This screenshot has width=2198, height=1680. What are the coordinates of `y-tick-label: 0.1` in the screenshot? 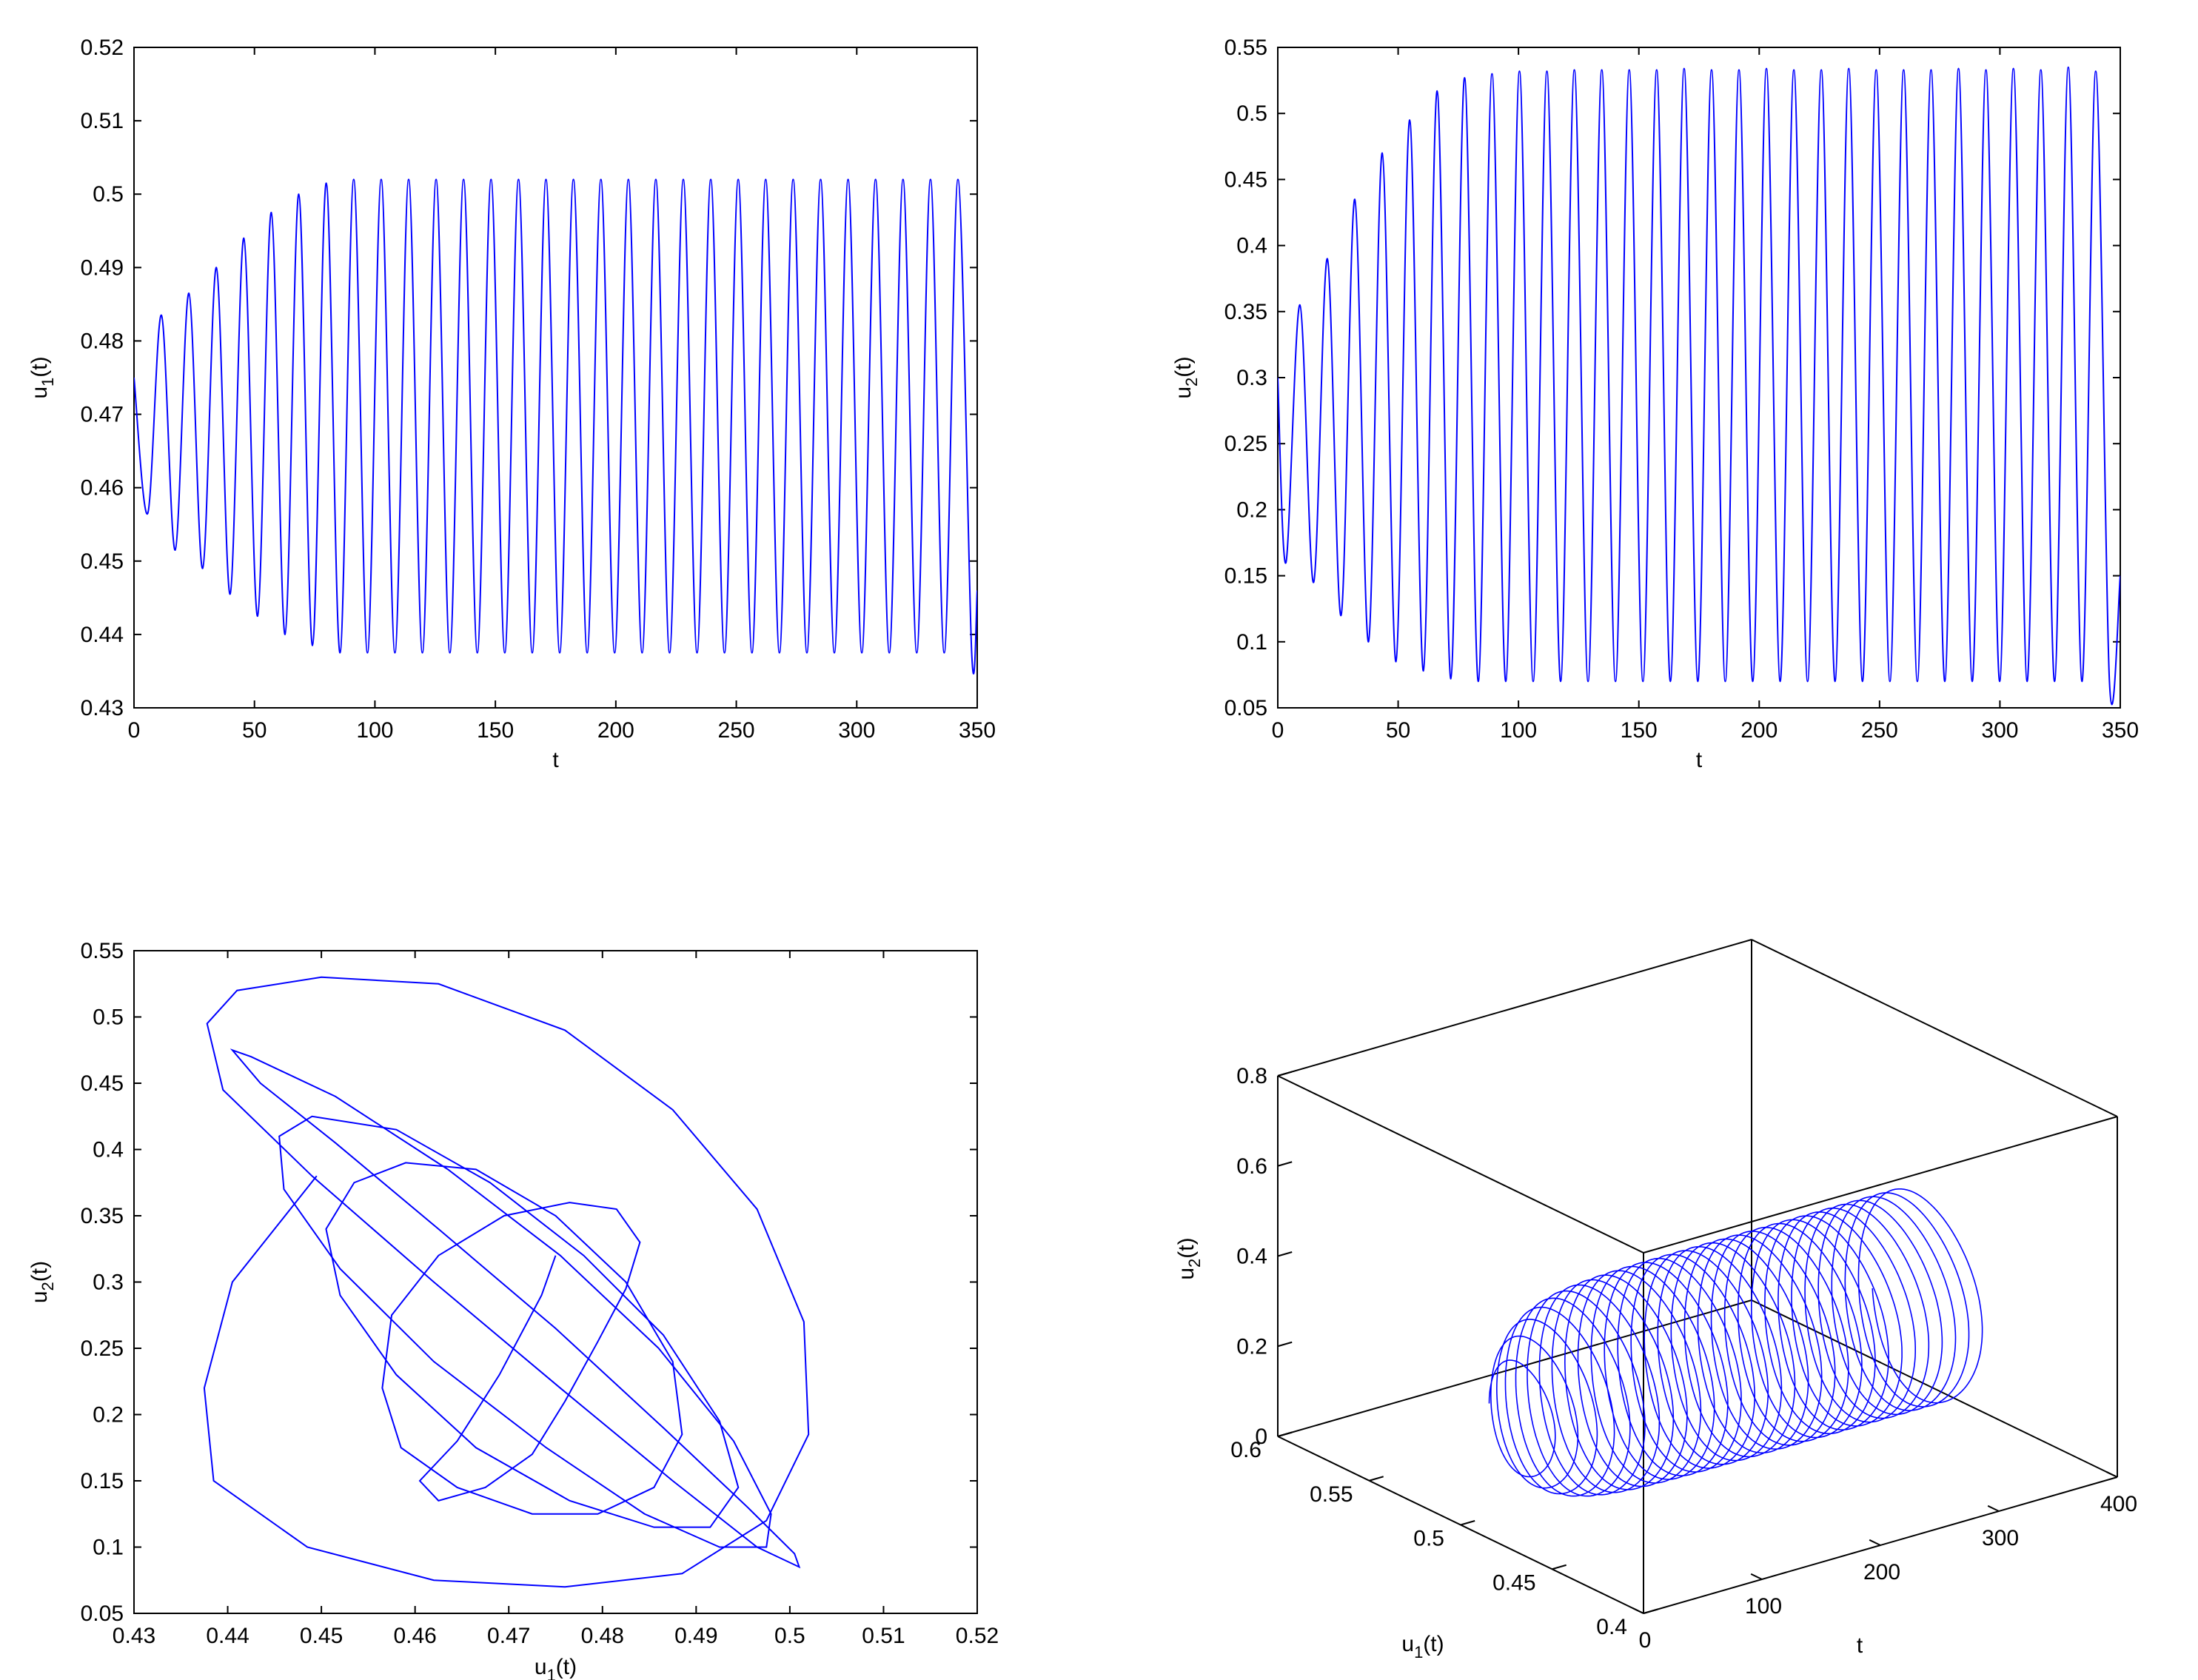 It's located at (1252, 642).